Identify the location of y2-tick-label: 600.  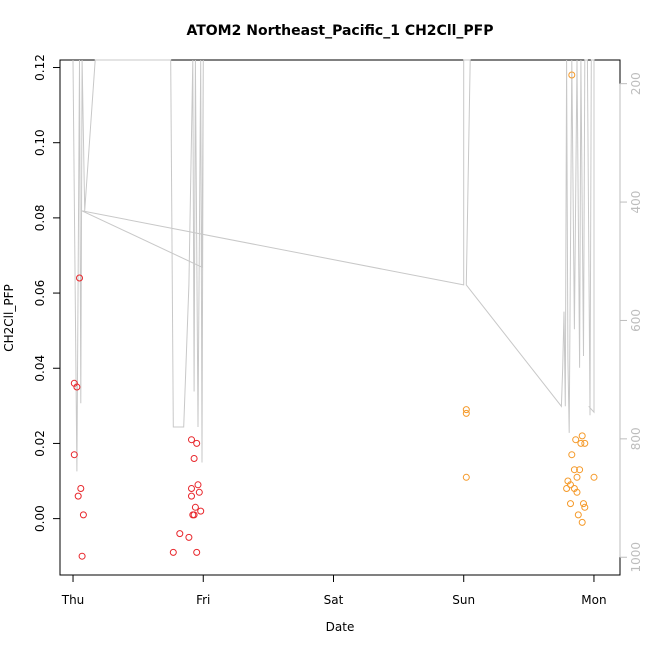
(636, 320).